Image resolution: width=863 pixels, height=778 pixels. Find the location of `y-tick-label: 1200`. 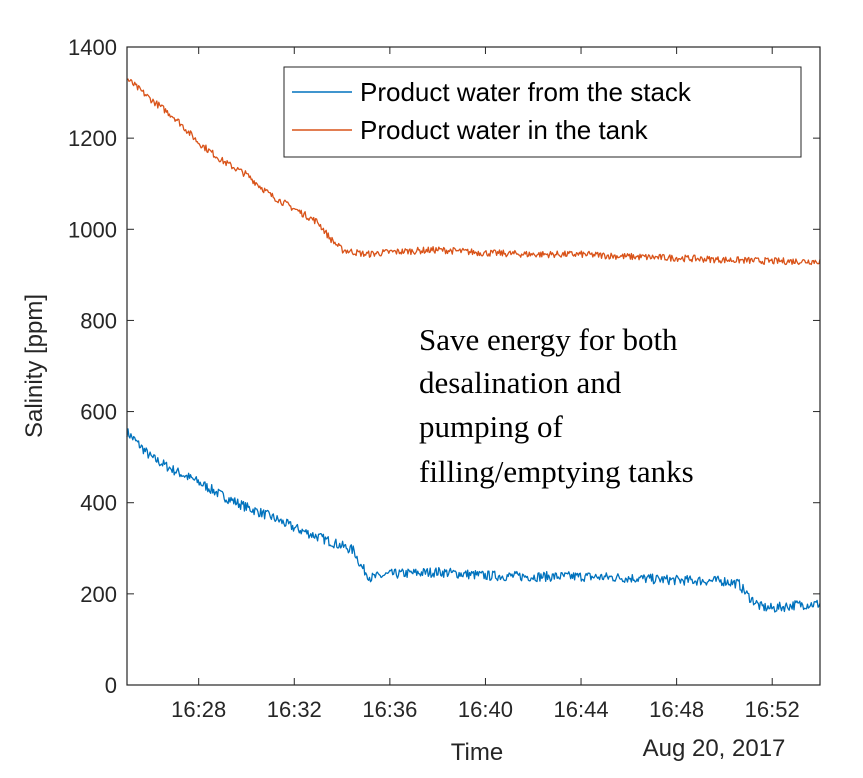

y-tick-label: 1200 is located at coordinates (92, 138).